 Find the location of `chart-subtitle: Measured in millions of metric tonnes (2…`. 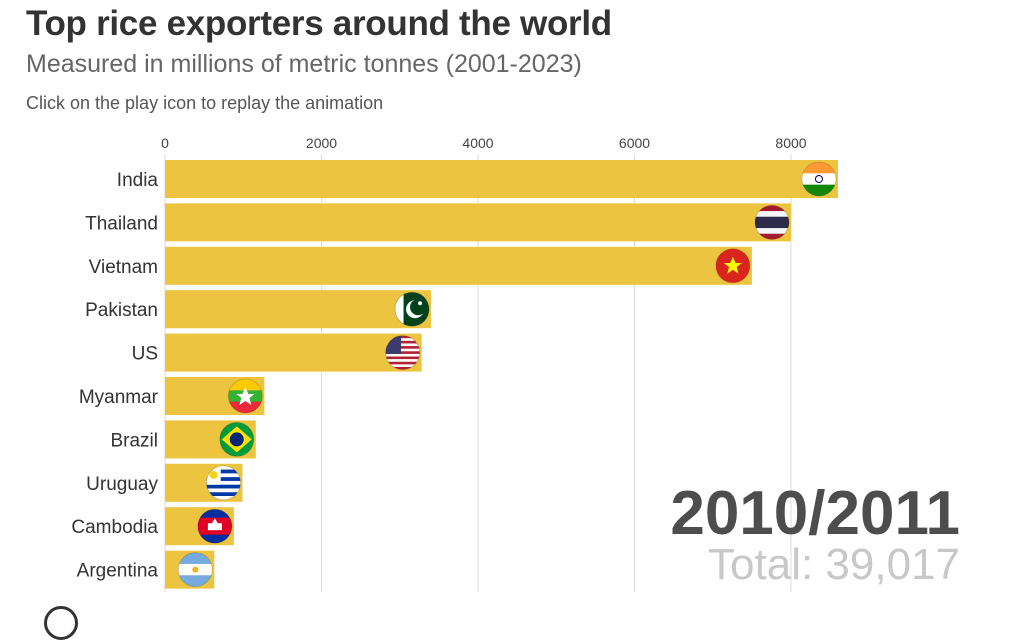

chart-subtitle: Measured in millions of metric tonnes (2… is located at coordinates (304, 64).